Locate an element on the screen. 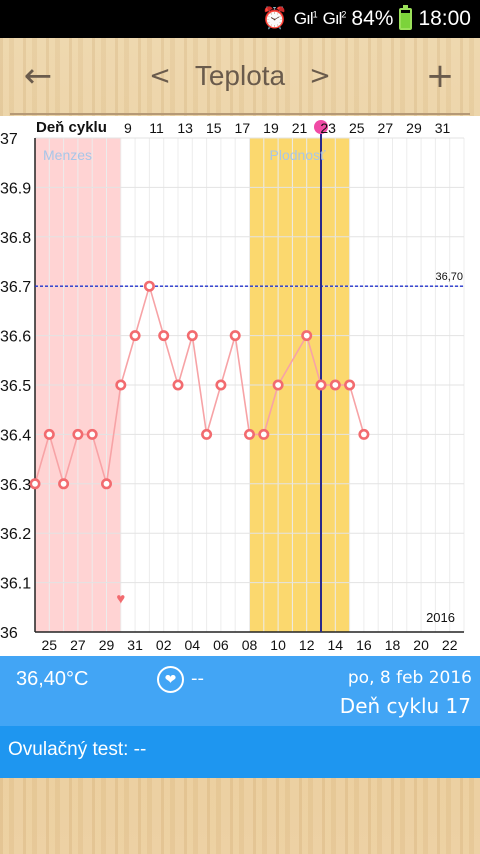  bottom-tick-label: 08 is located at coordinates (250, 645).